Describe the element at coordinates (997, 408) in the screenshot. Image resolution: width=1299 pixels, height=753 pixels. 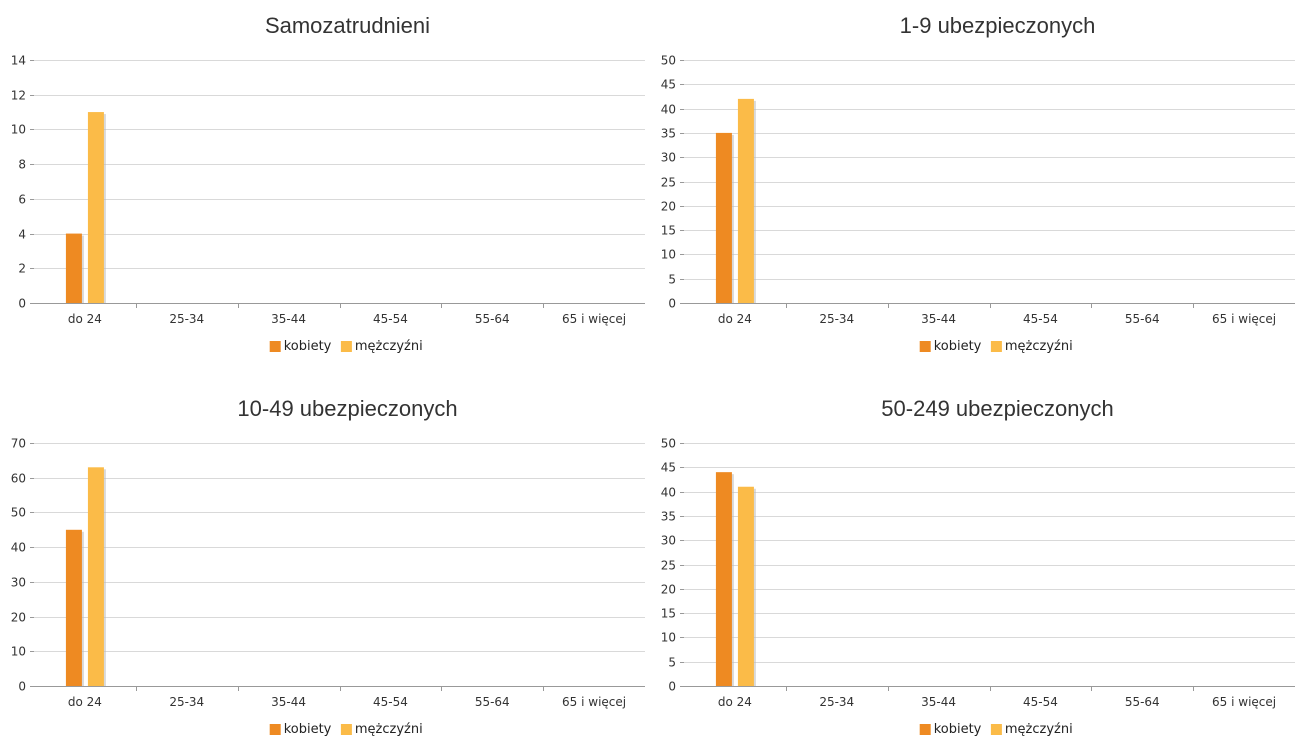
I see `chart-title: 50-249 ubezpieczonych` at that location.